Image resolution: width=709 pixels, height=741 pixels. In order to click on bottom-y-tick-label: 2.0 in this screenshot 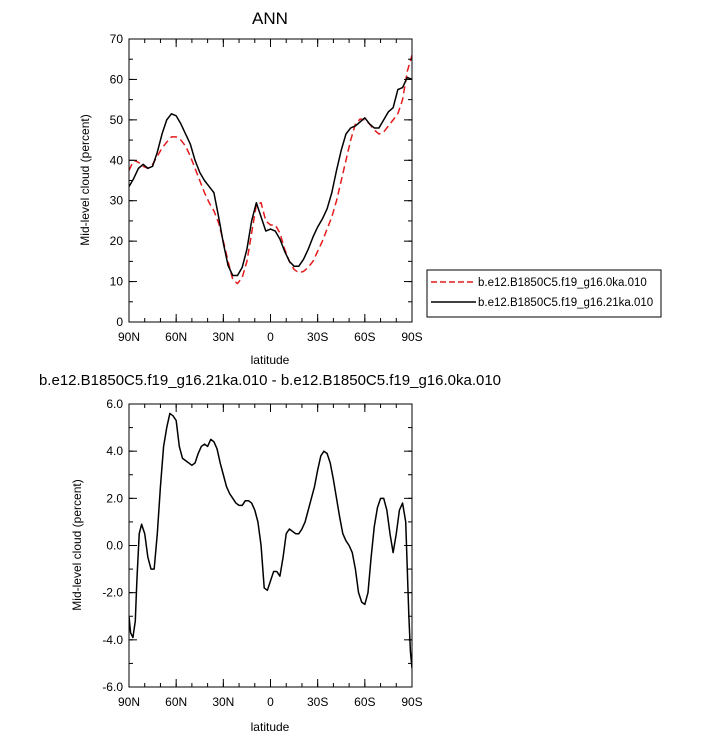, I will do `click(114, 498)`.